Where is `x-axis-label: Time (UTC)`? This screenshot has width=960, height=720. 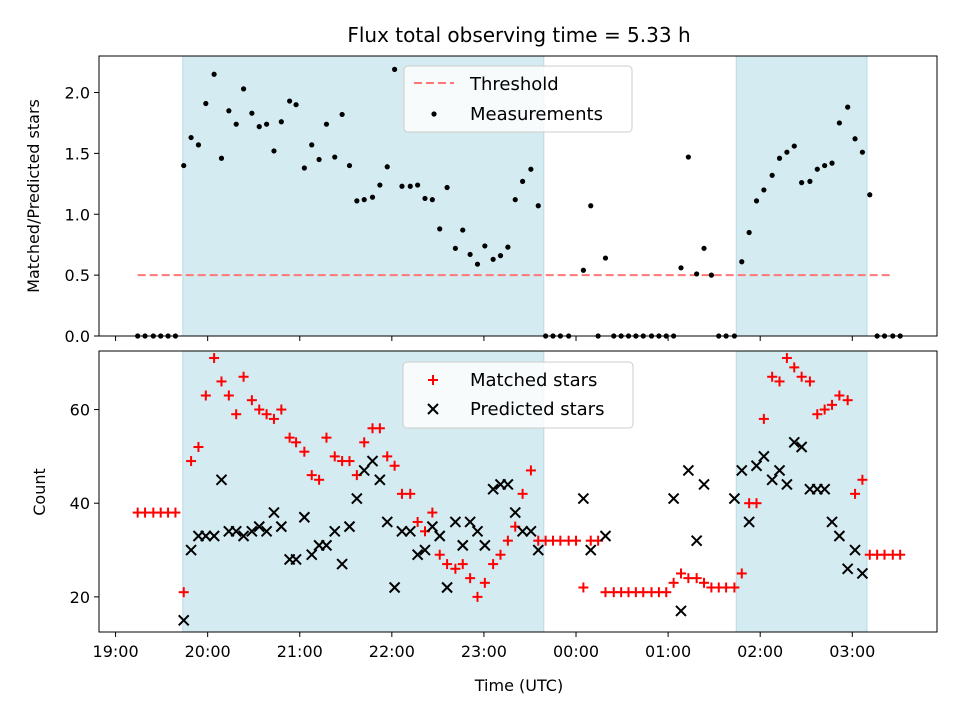
x-axis-label: Time (UTC) is located at coordinates (518, 685).